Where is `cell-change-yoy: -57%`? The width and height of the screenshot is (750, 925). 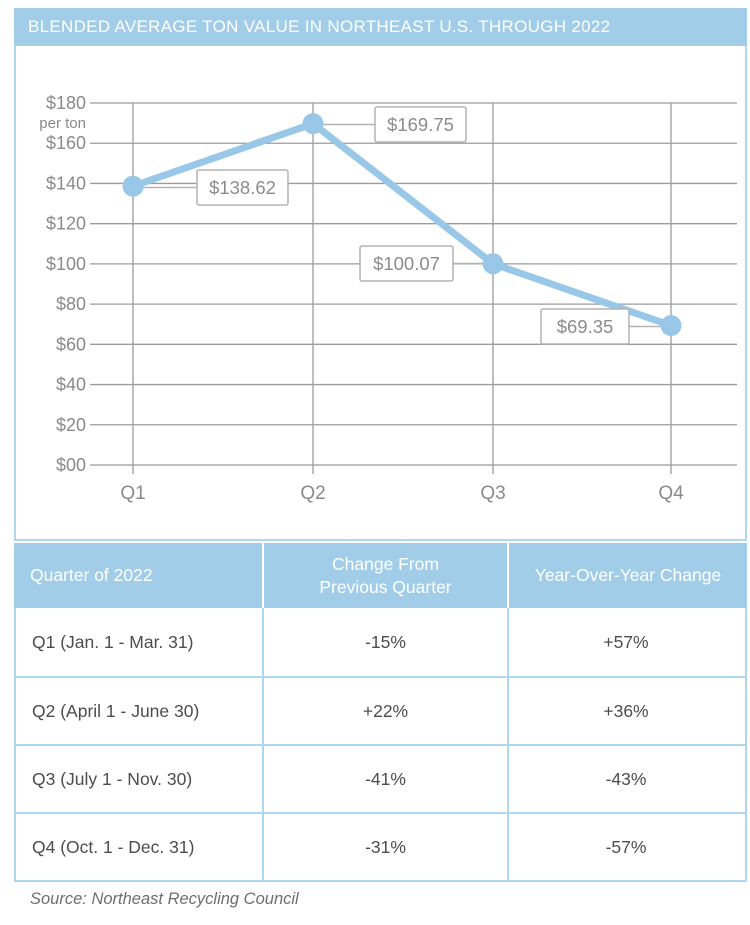 cell-change-yoy: -57% is located at coordinates (625, 847).